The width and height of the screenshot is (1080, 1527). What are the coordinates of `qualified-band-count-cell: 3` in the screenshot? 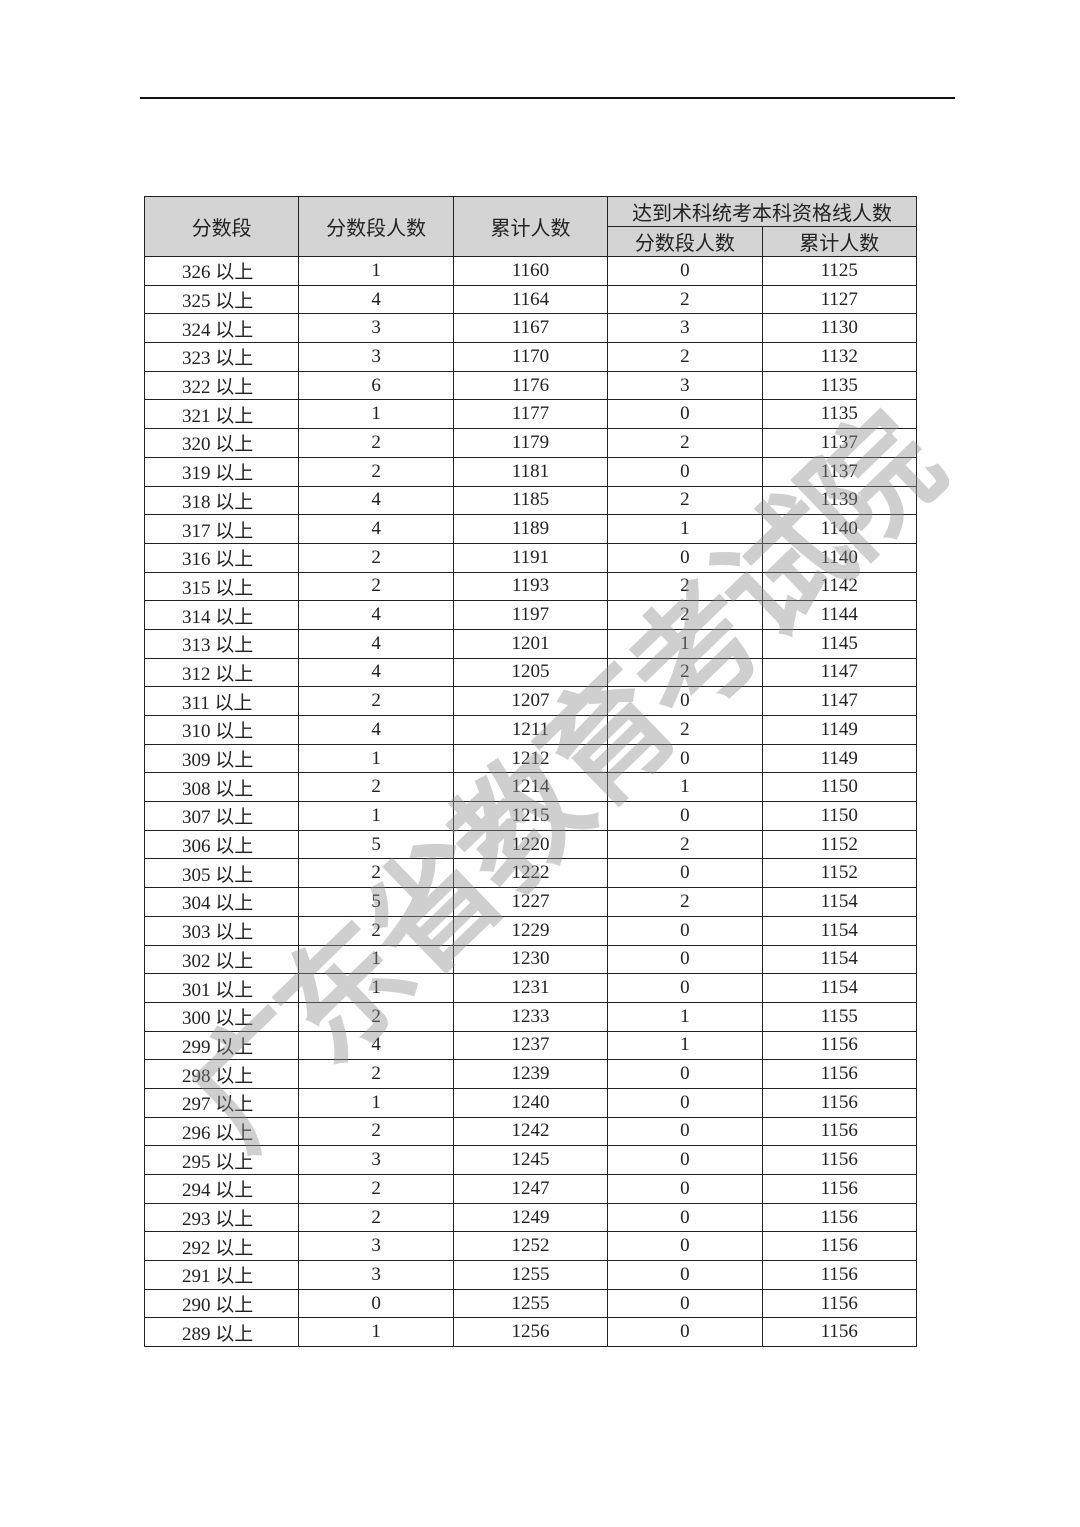 It's located at (685, 385).